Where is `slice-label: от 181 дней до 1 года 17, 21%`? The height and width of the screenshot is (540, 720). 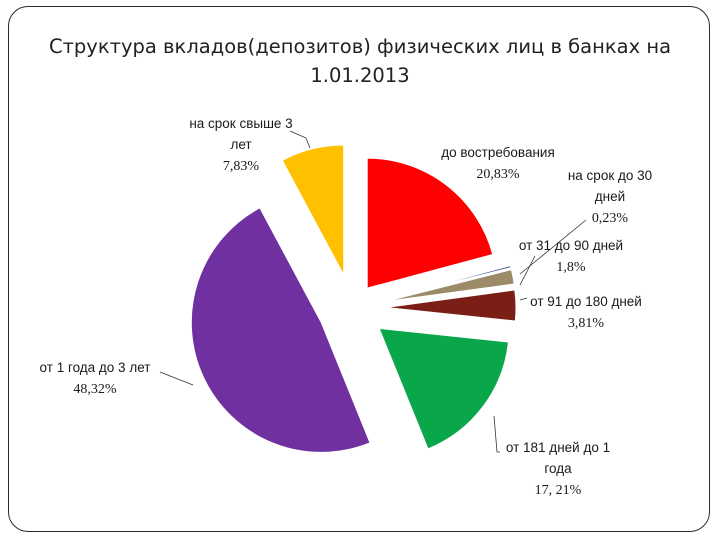 slice-label: от 181 дней до 1 года 17, 21% is located at coordinates (558, 469).